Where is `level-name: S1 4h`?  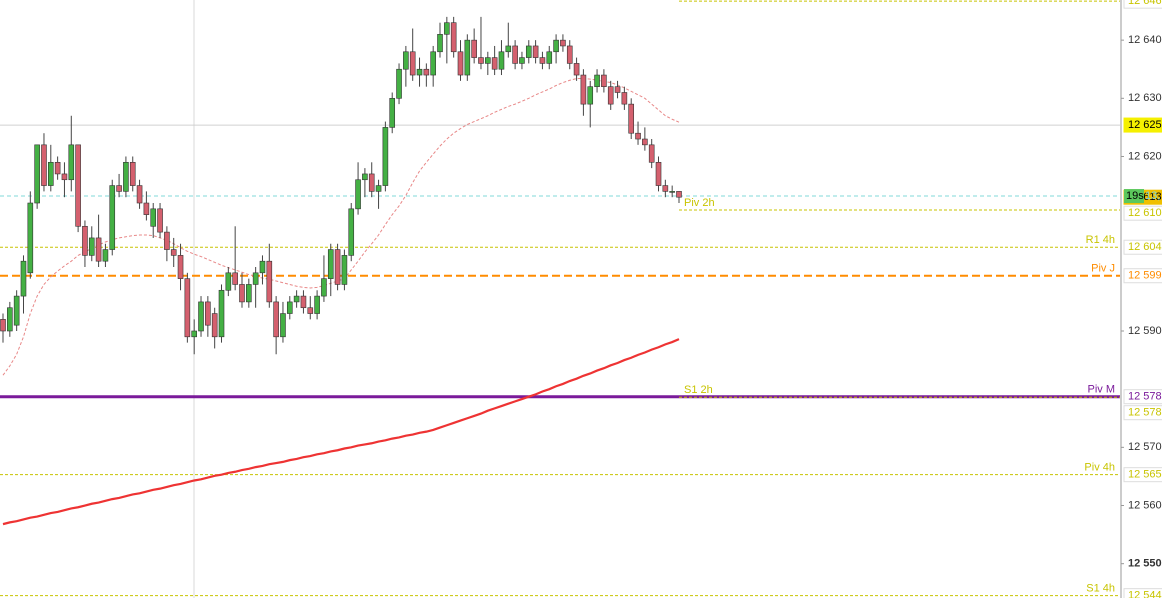
level-name: S1 4h is located at coordinates (1100, 589).